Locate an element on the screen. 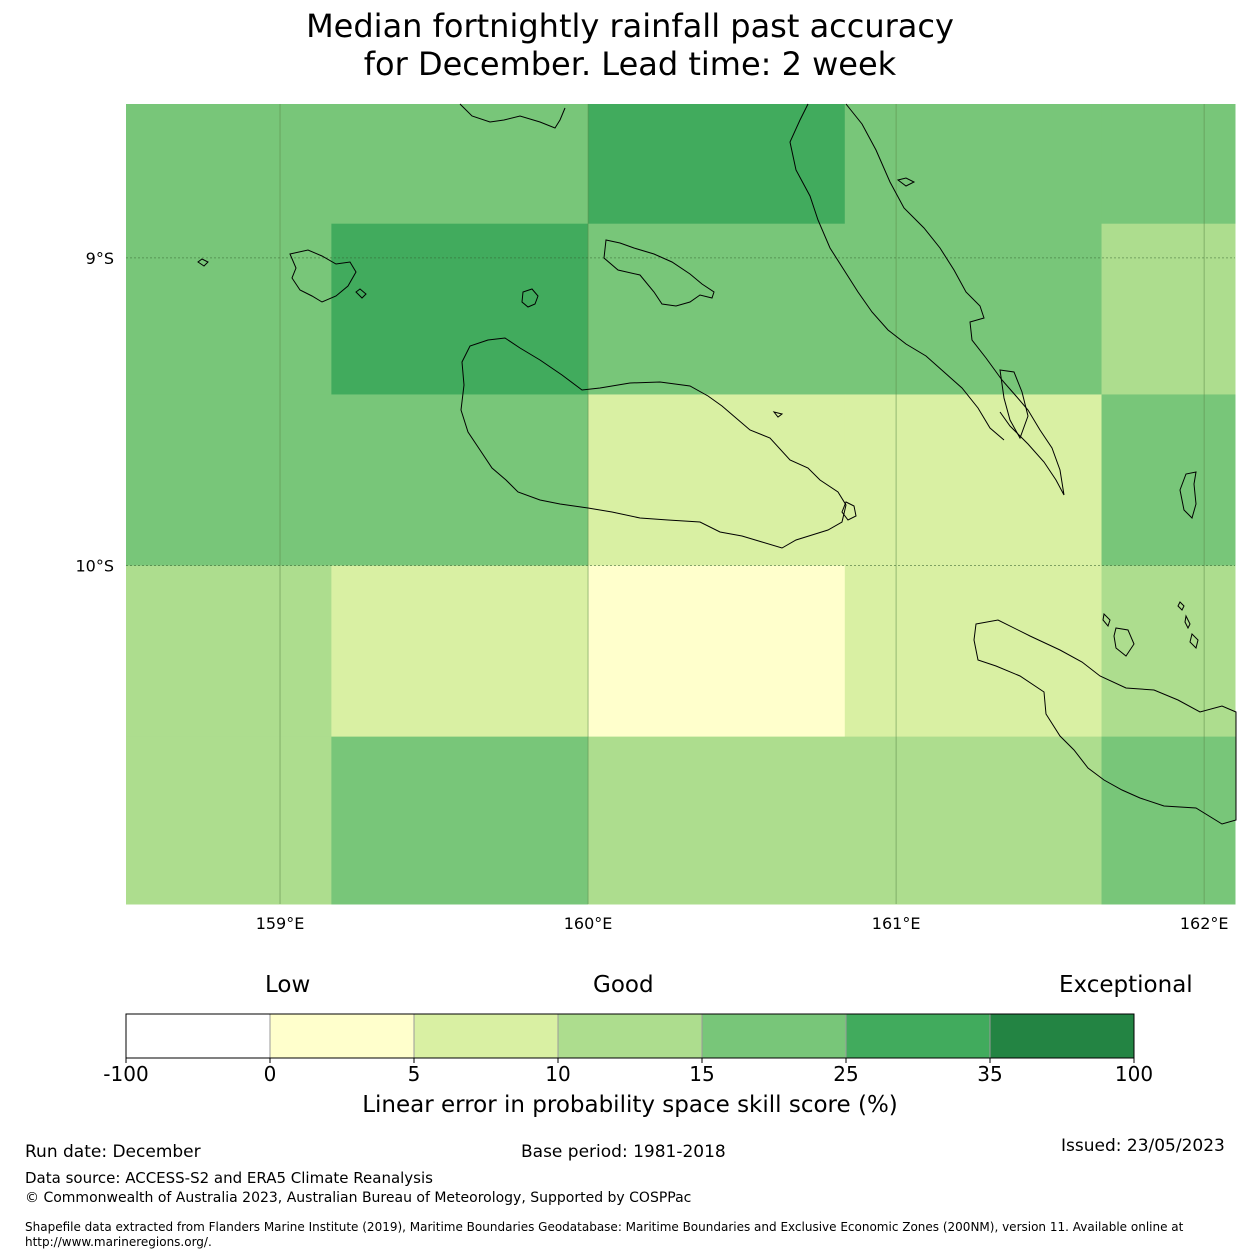  colorbar-tick-label: -100 is located at coordinates (126, 1074).